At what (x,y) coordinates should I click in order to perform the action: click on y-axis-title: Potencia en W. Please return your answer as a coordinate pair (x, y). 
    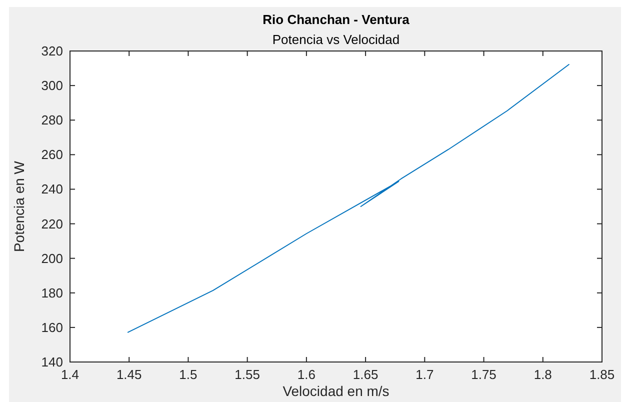
    Looking at the image, I should click on (19, 206).